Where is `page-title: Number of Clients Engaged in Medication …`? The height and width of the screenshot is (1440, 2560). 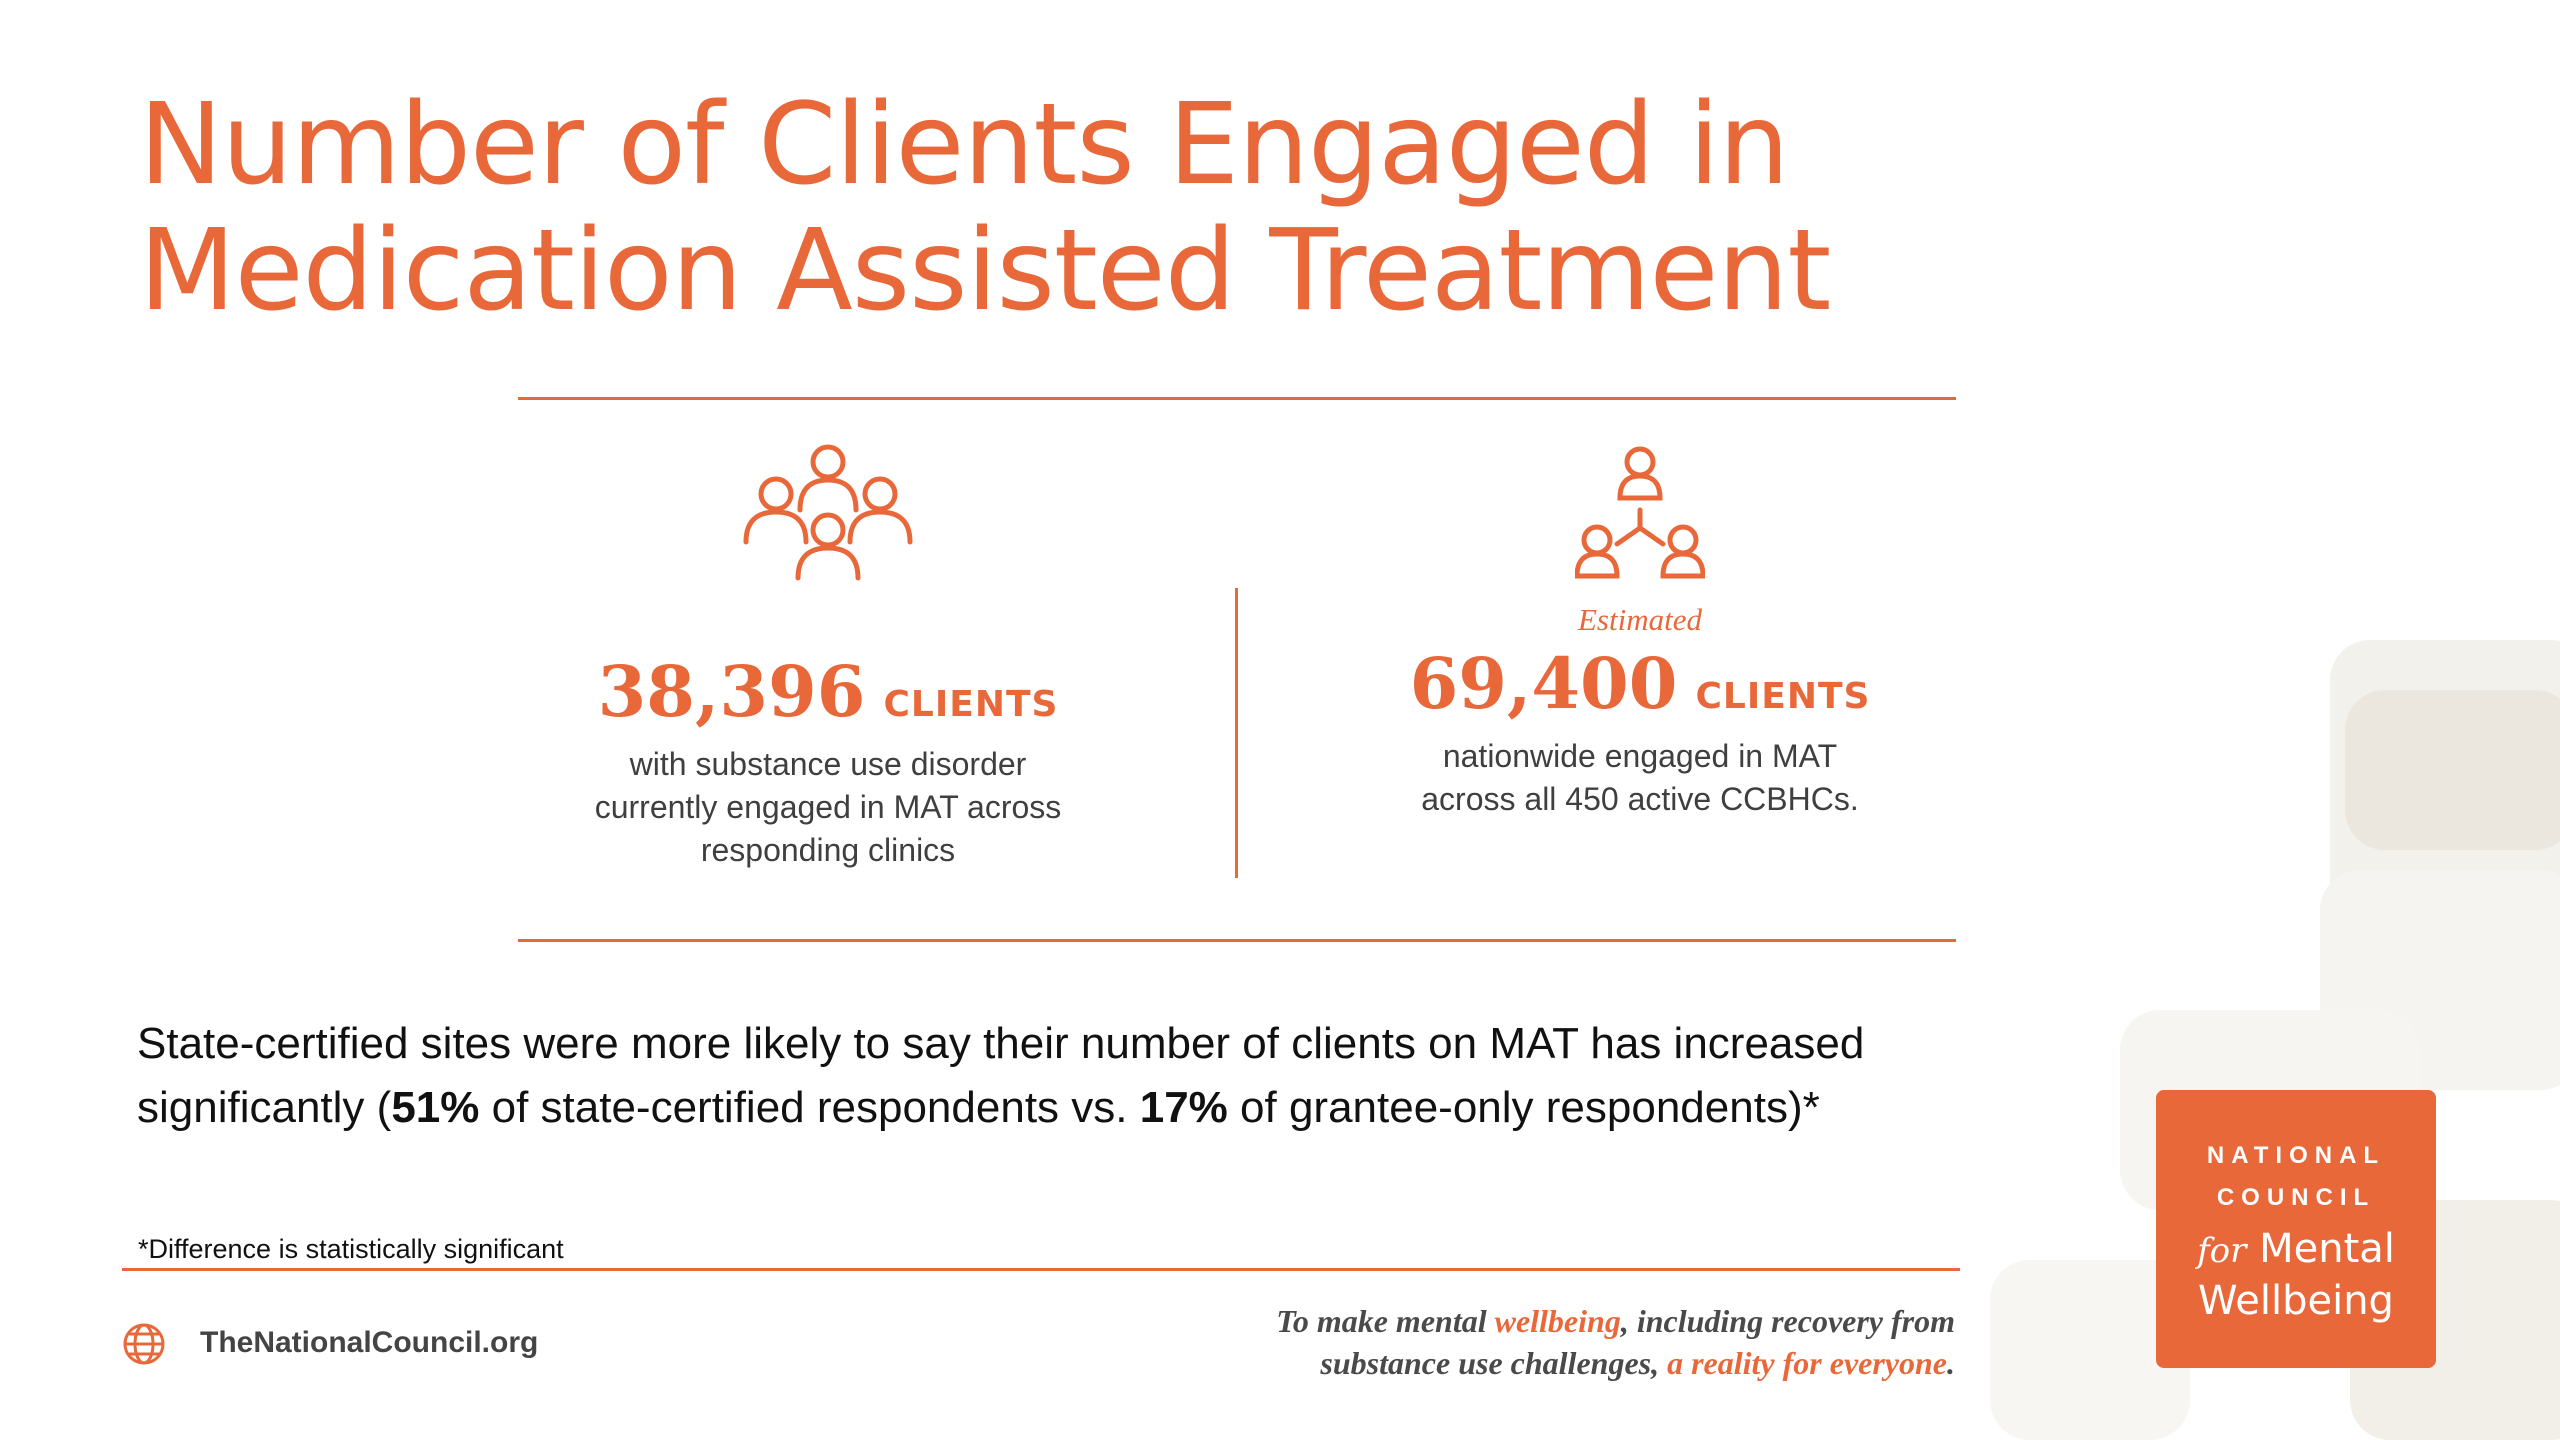 page-title: Number of Clients Engaged in Medication … is located at coordinates (985, 208).